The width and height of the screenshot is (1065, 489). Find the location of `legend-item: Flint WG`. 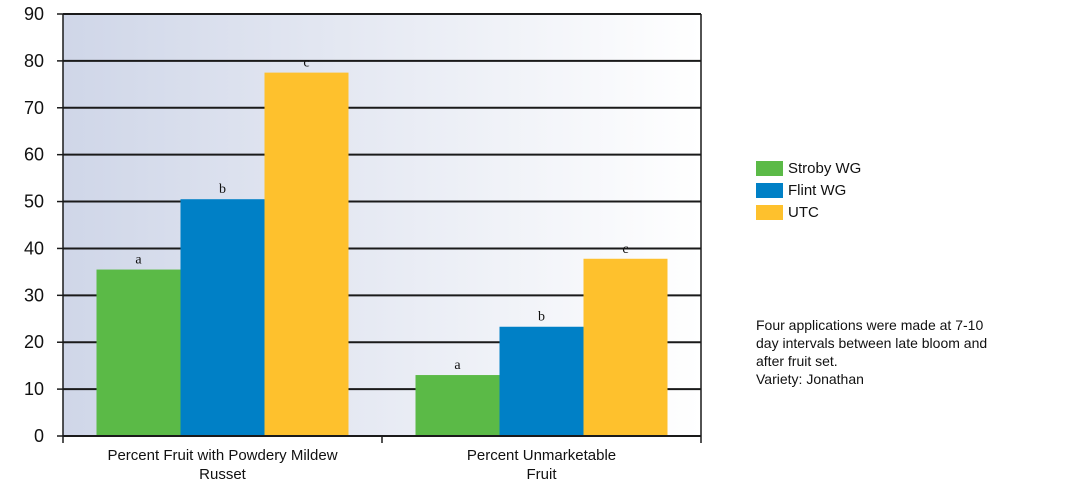

legend-item: Flint WG is located at coordinates (808, 190).